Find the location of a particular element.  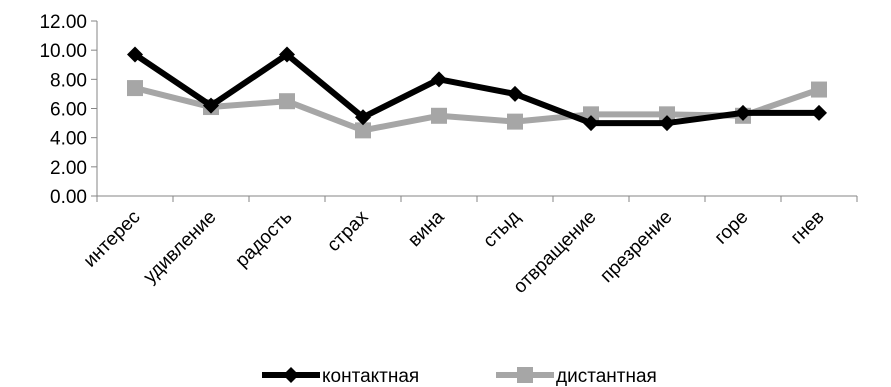

x-tick-label: вина is located at coordinates (426, 228).